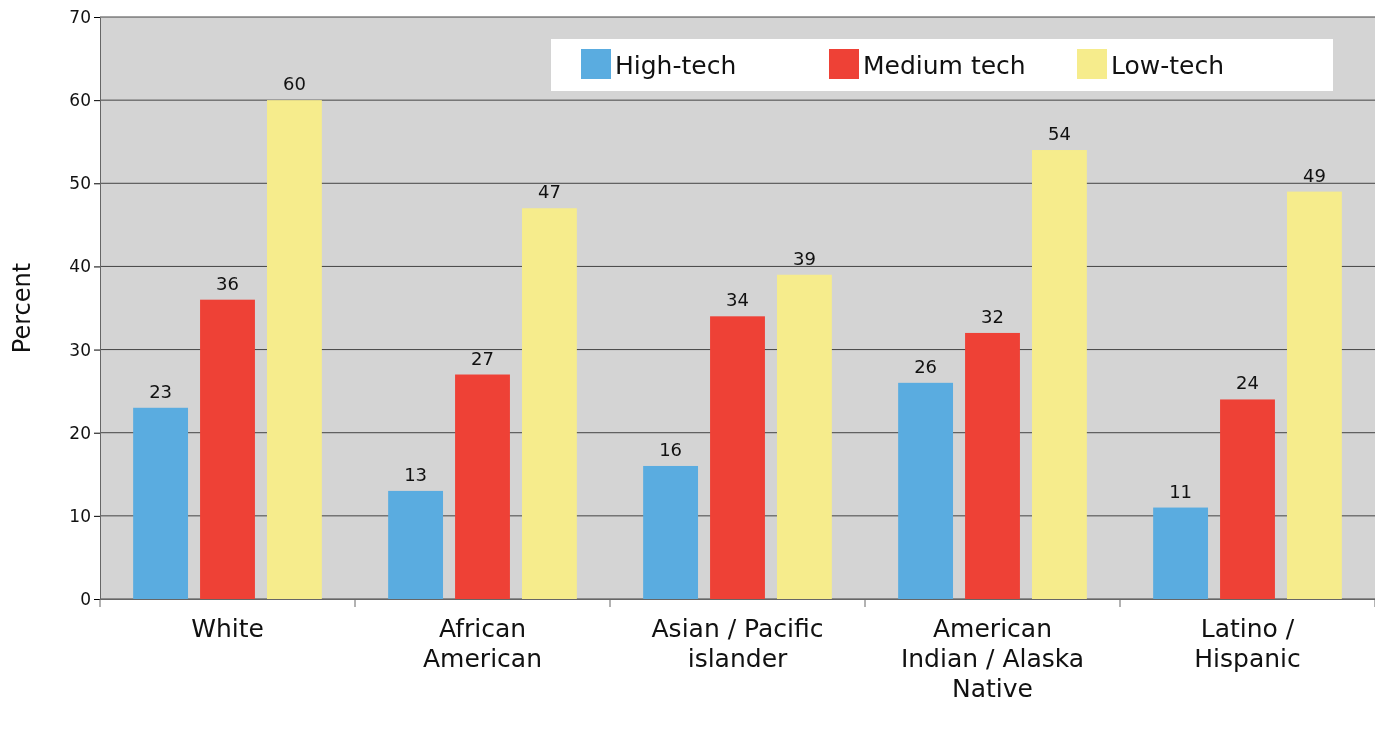 This screenshot has width=1375, height=746. Describe the element at coordinates (1247, 383) in the screenshot. I see `data-label: 24` at that location.